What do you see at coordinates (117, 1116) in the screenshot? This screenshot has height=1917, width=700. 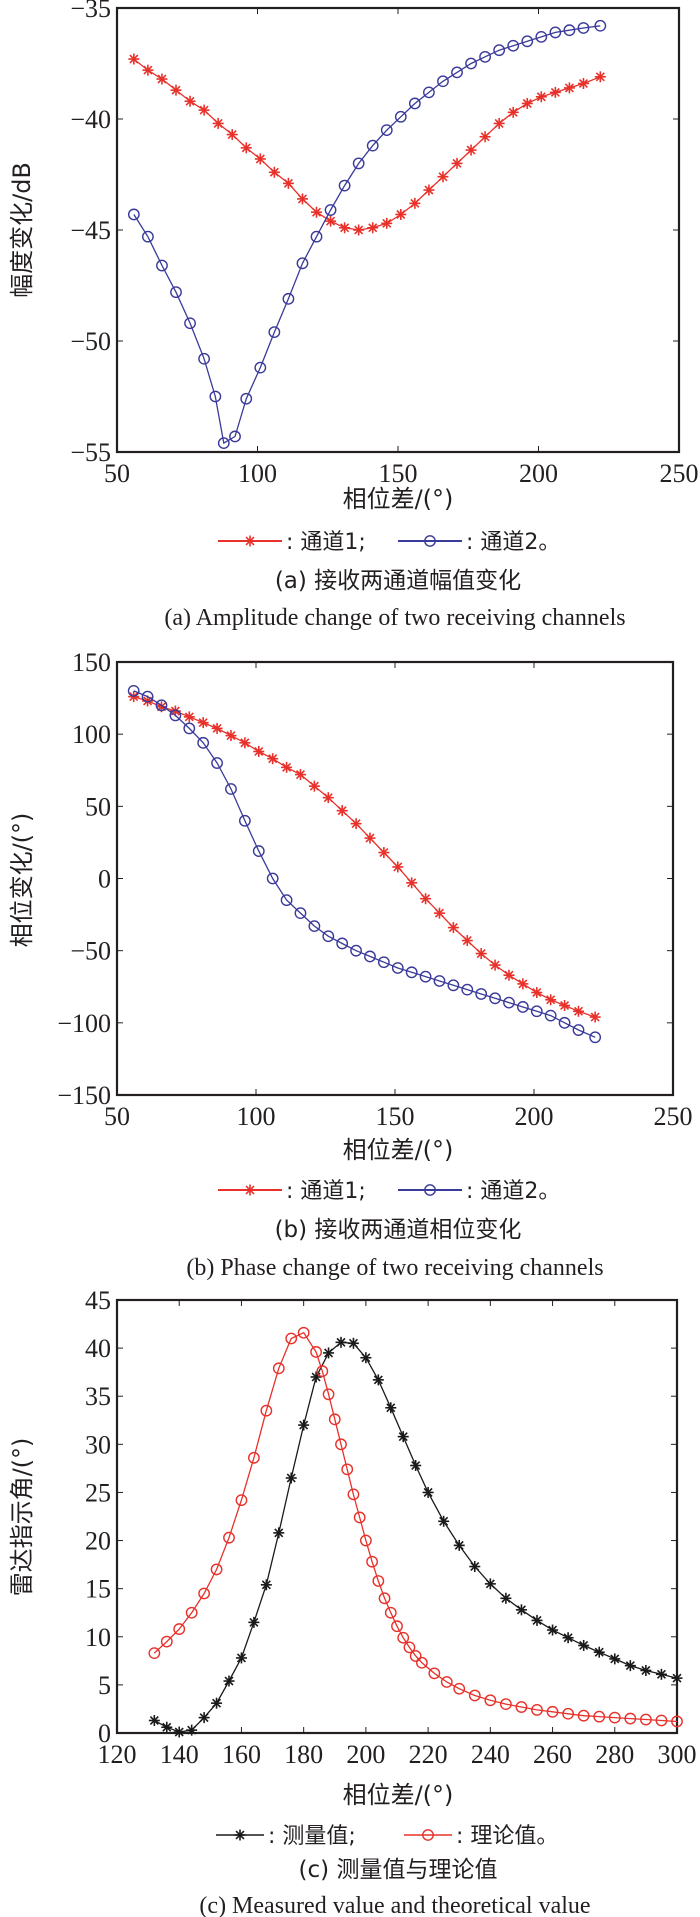 I see `x-tick-label: 50` at bounding box center [117, 1116].